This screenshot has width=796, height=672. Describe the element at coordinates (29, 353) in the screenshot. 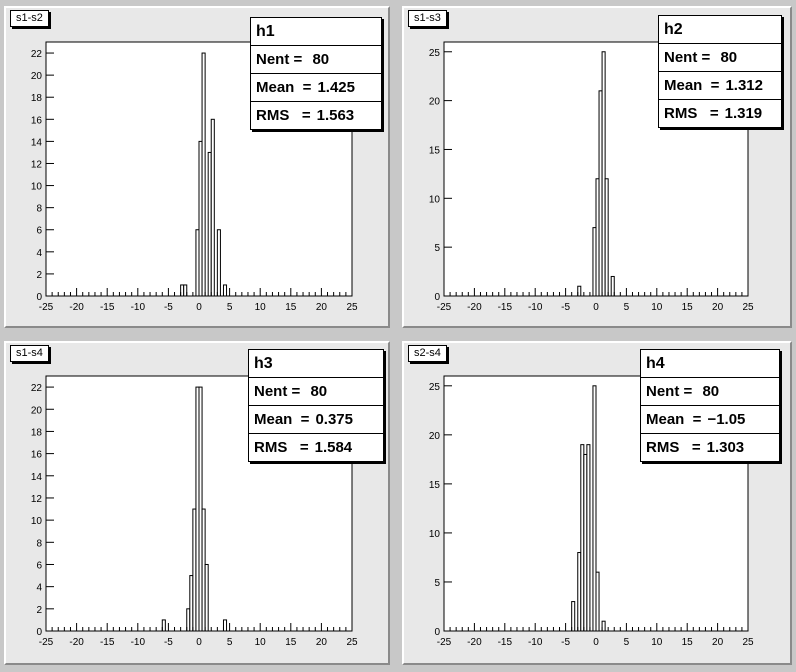

I see `histogram-title: s1-s4` at that location.